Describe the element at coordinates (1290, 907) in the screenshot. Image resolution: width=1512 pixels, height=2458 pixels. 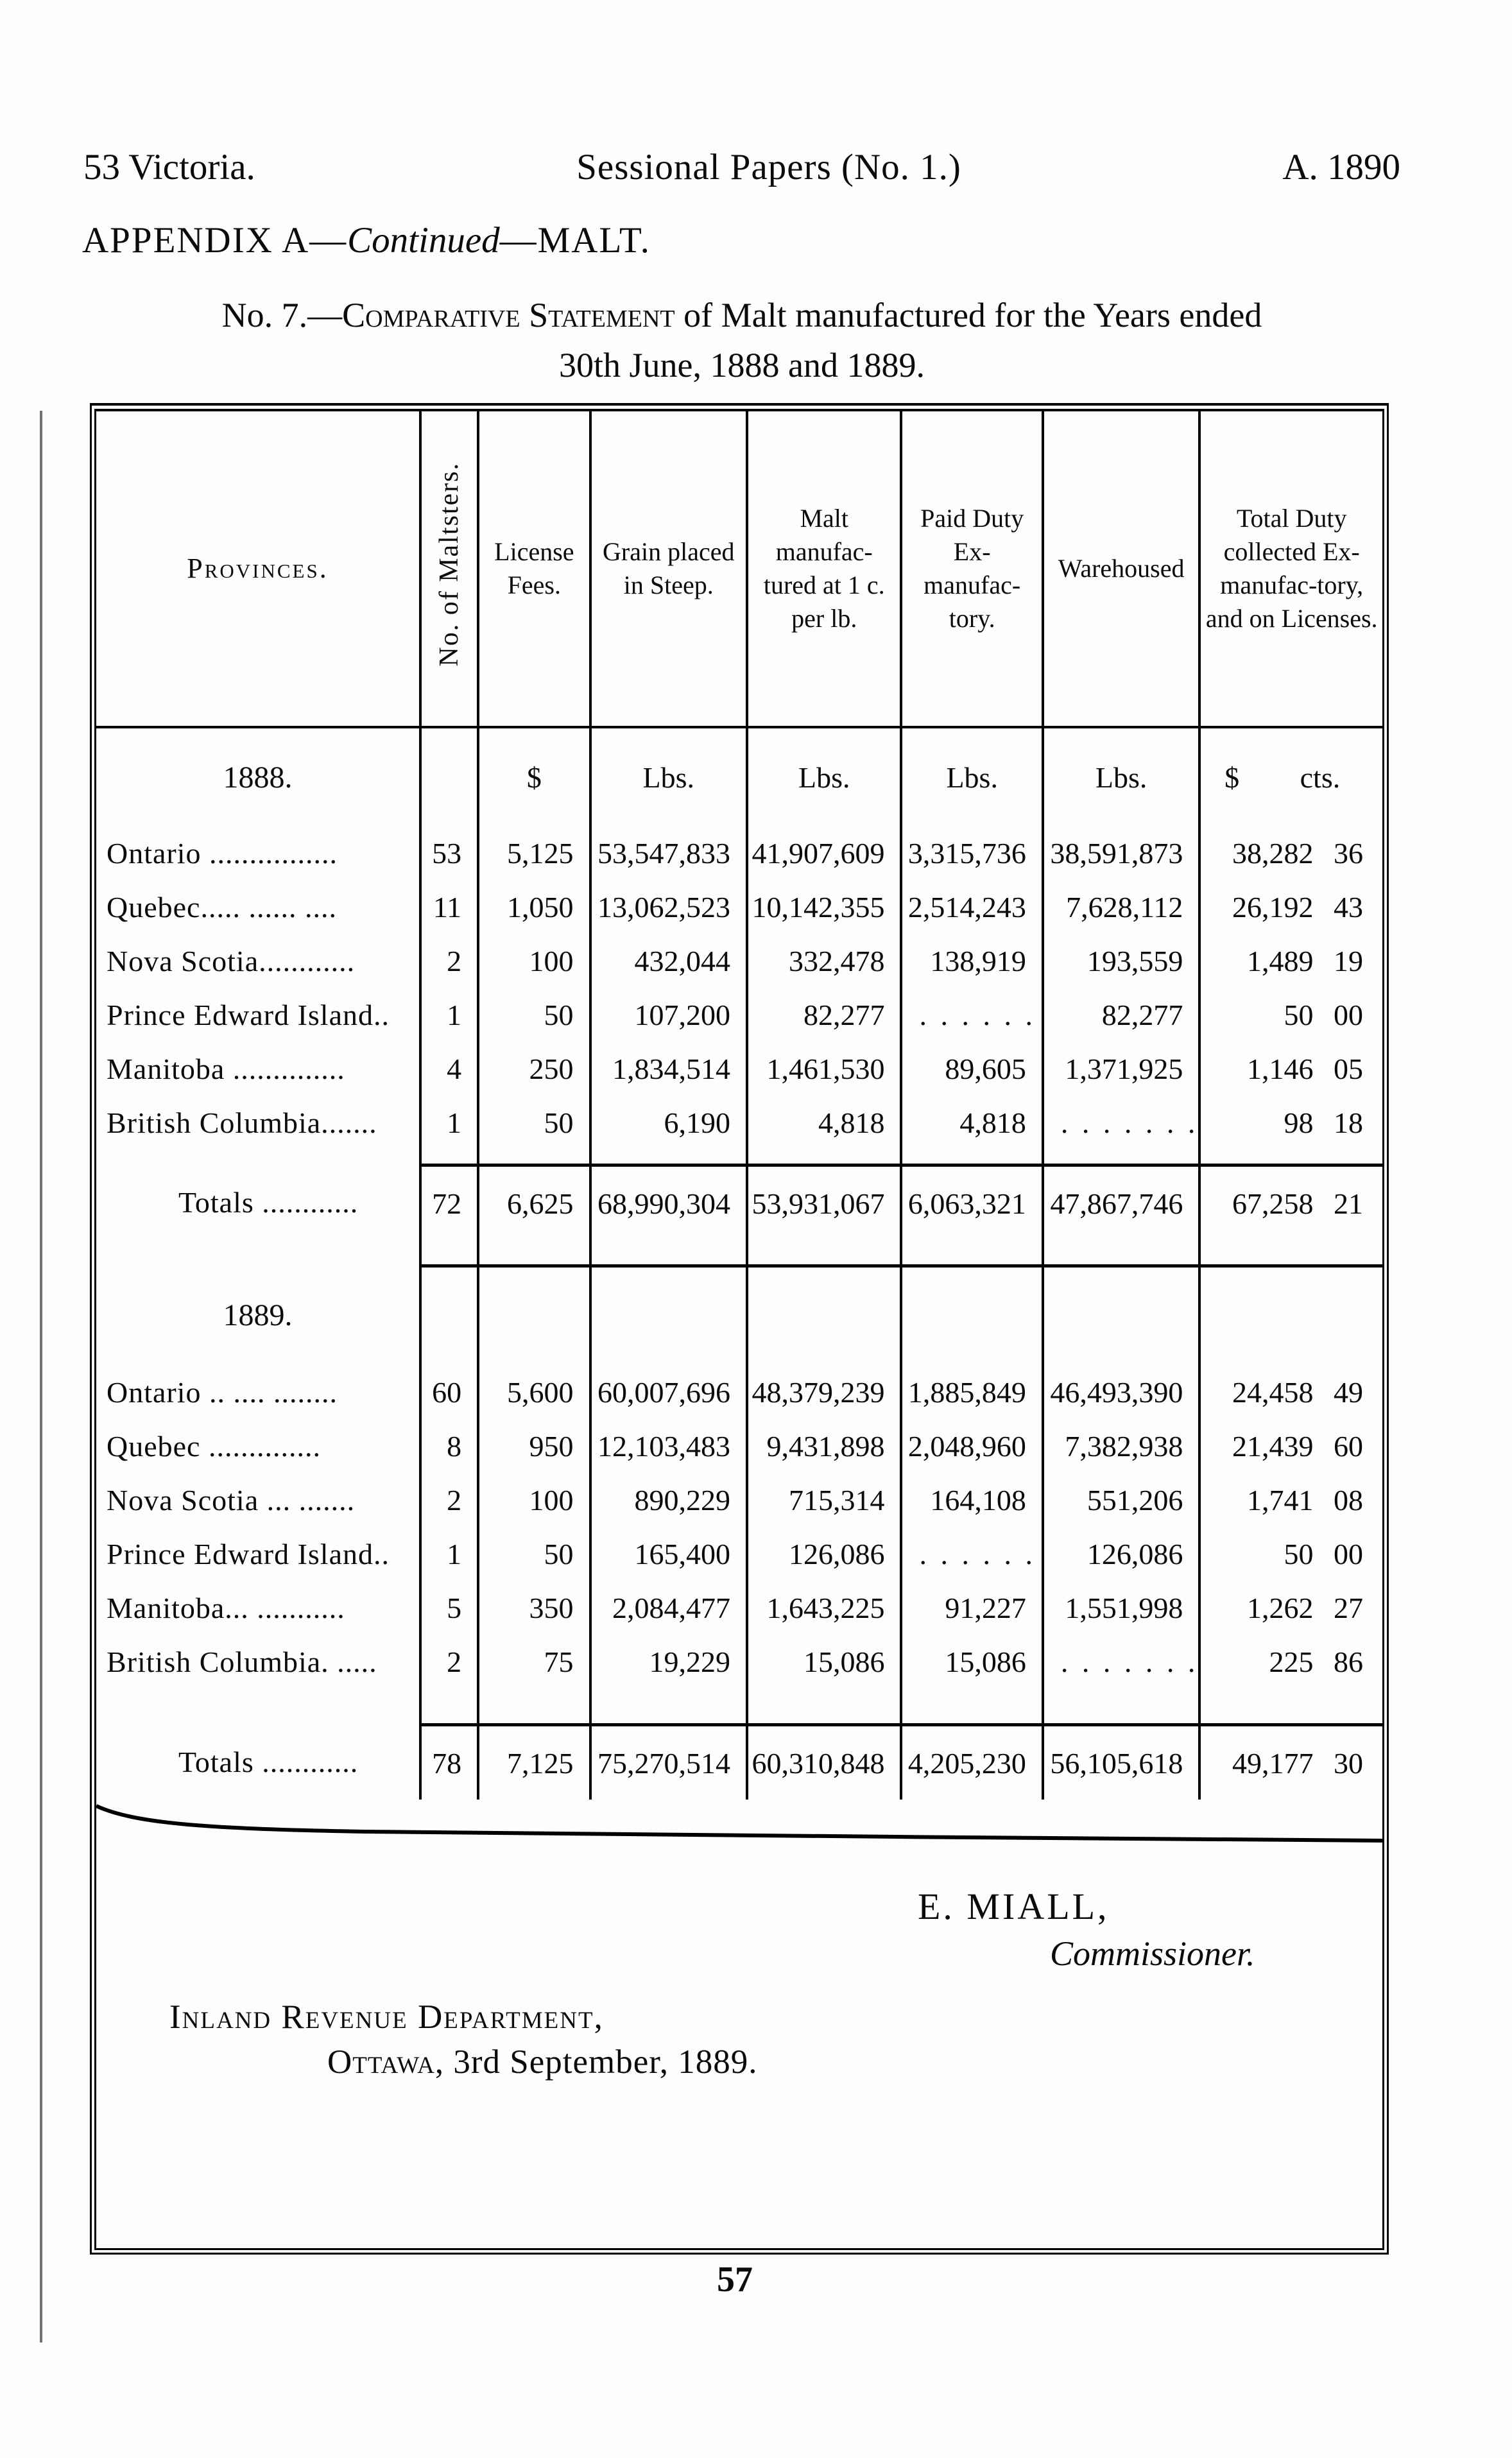
I see `total-duty-cell: 26,192 43` at that location.